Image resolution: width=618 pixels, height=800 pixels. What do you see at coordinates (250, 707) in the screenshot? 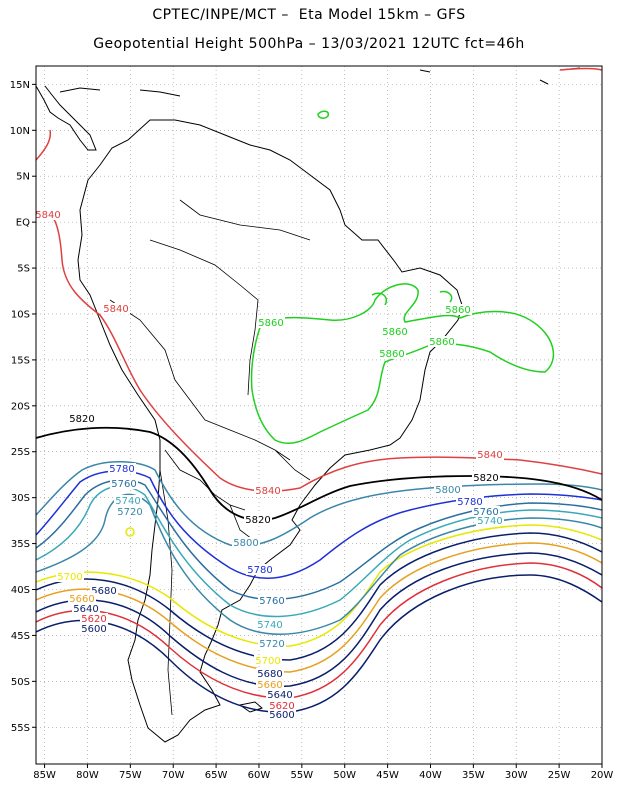
I see `falkland-islands` at bounding box center [250, 707].